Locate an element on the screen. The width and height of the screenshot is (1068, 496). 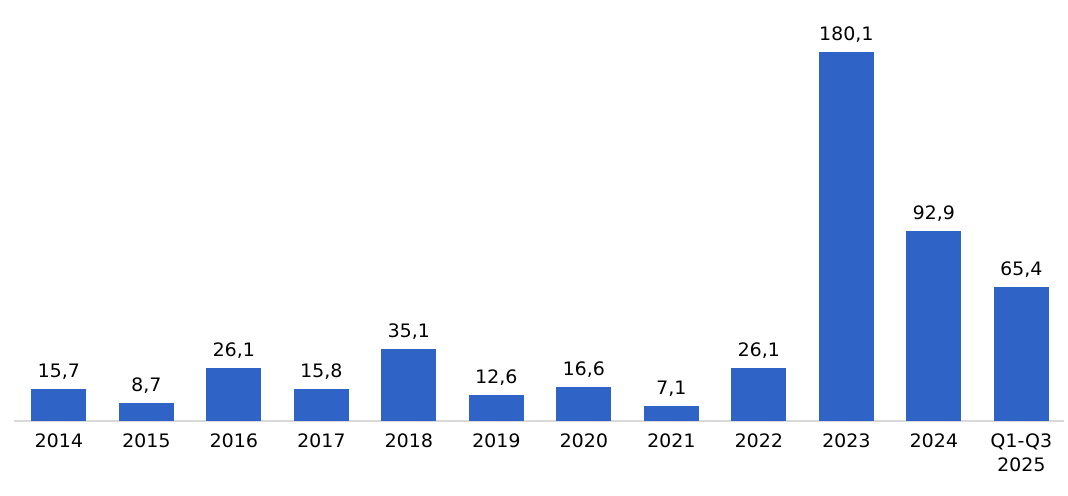
bar-group-2014: 15,7 2014 is located at coordinates (59, 238).